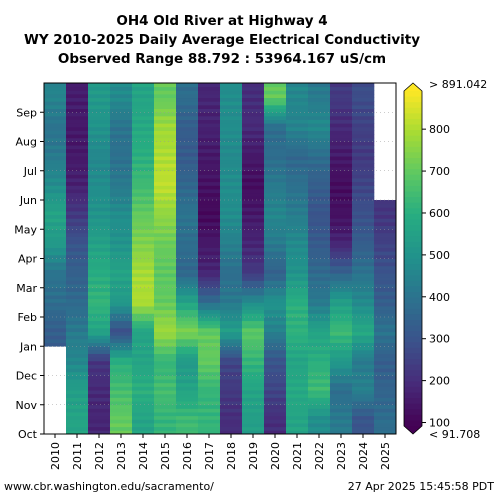  I want to click on x-tick-label: 2018, so click(231, 456).